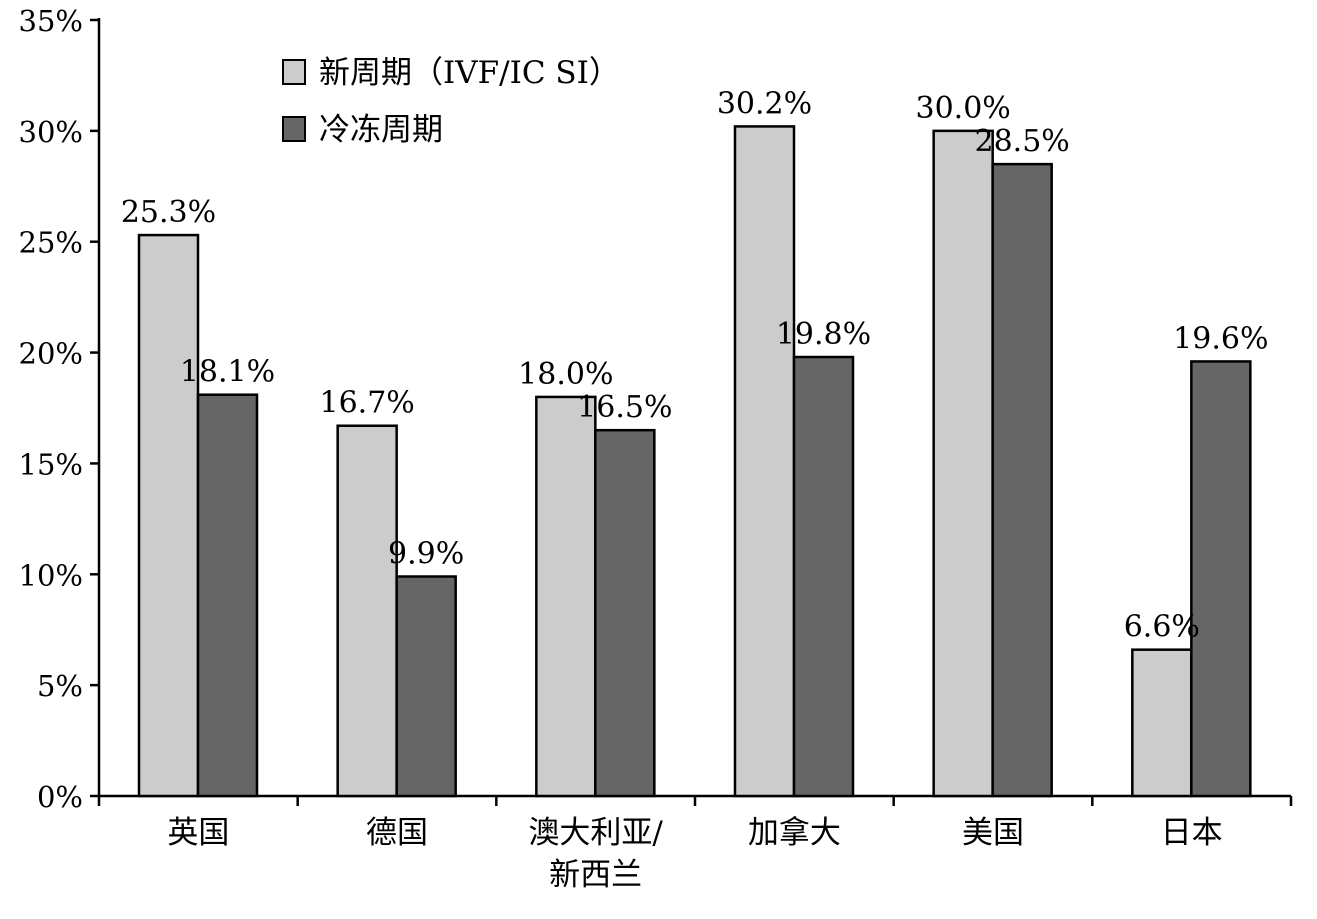  Describe the element at coordinates (60, 686) in the screenshot. I see `y-tick-label: 5%` at that location.